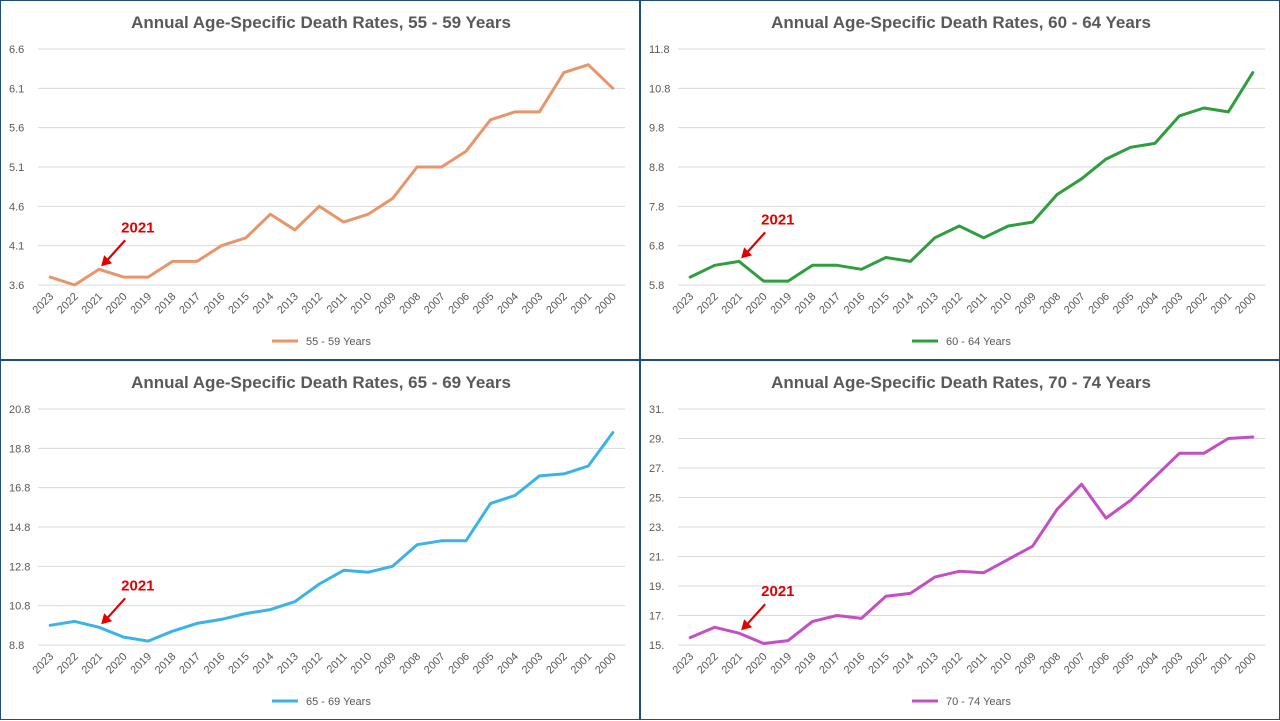 The image size is (1280, 721). Describe the element at coordinates (656, 646) in the screenshot. I see `y-tick-label: 15.` at that location.